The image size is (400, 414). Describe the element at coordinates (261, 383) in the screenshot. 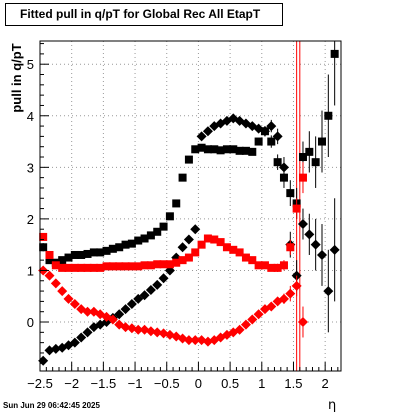

I see `x-tick-label: 1` at that location.